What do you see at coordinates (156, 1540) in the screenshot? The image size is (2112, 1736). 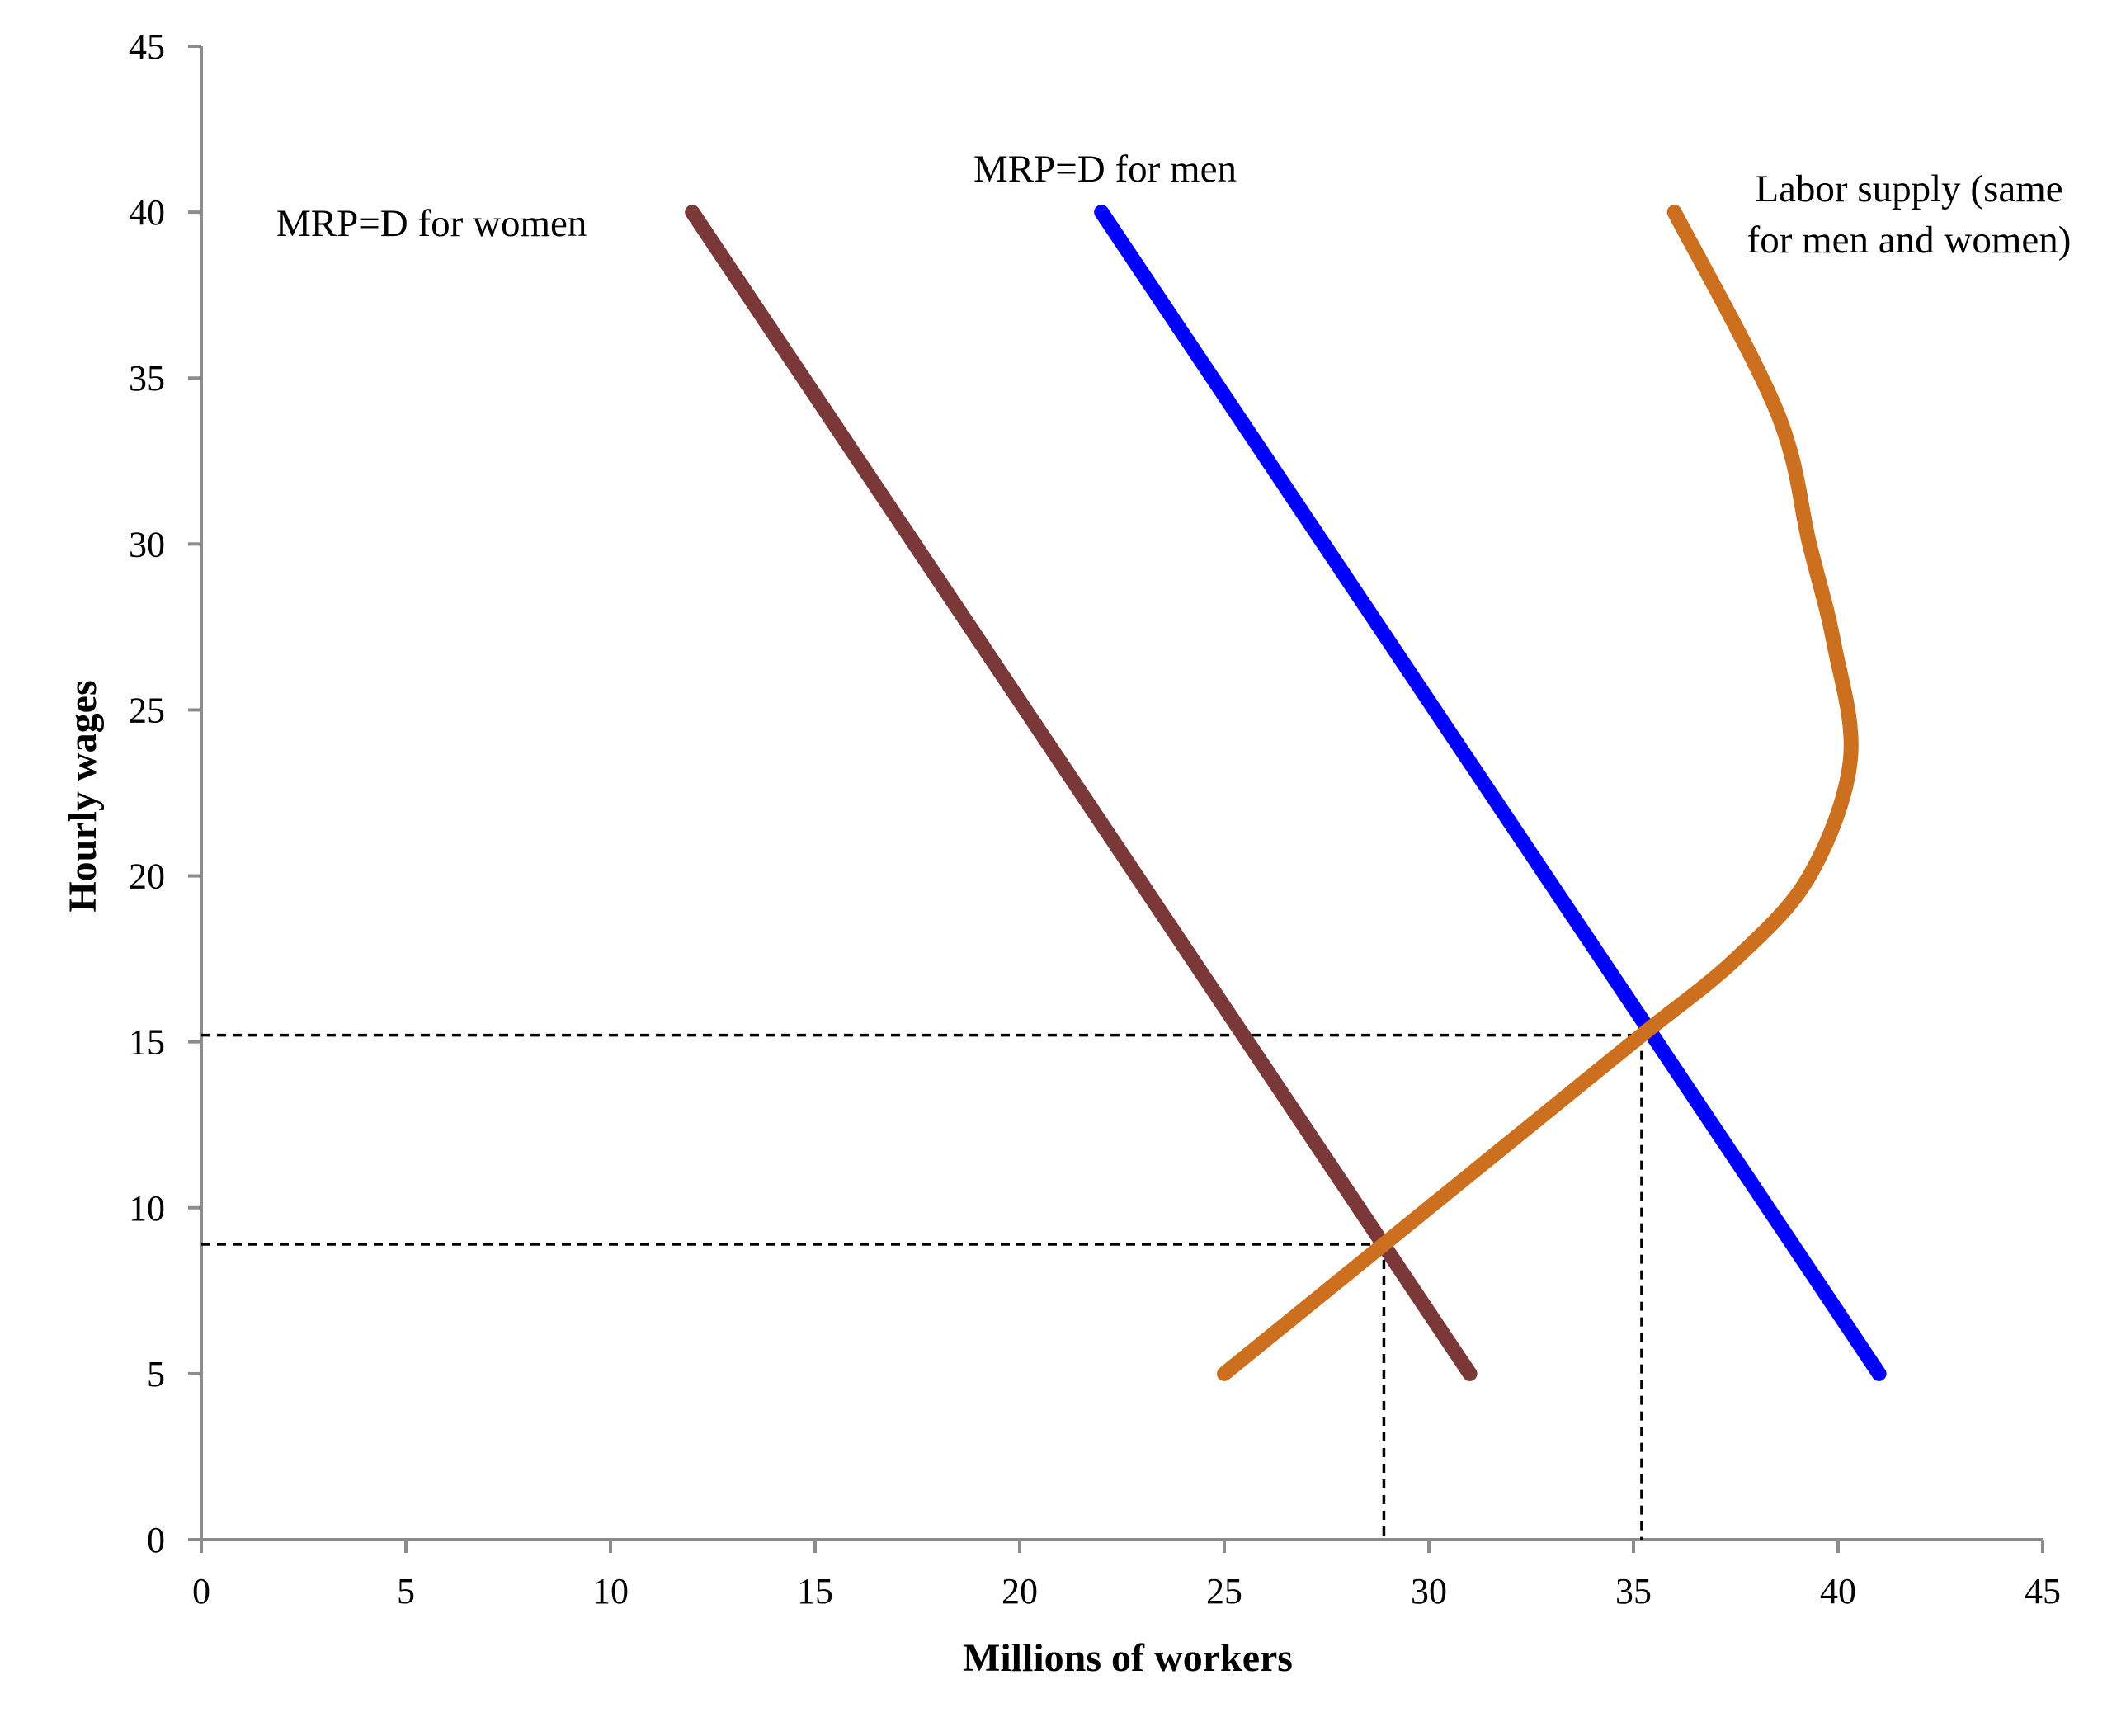 I see `y-tick-label: 0` at bounding box center [156, 1540].